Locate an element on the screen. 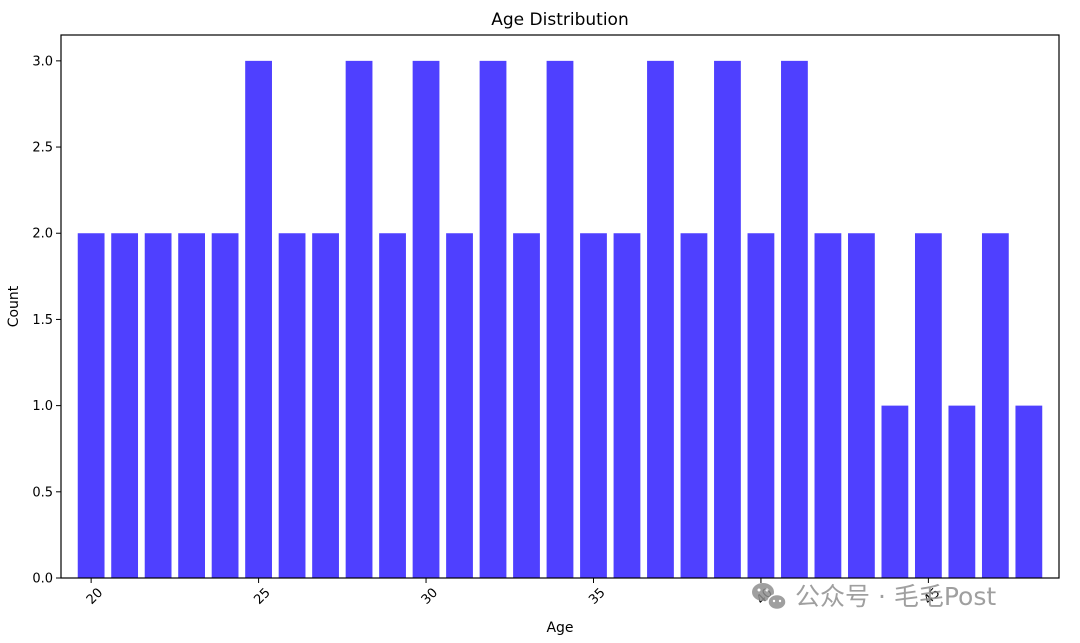 The height and width of the screenshot is (643, 1080). x-axis-label: Age is located at coordinates (559, 628).